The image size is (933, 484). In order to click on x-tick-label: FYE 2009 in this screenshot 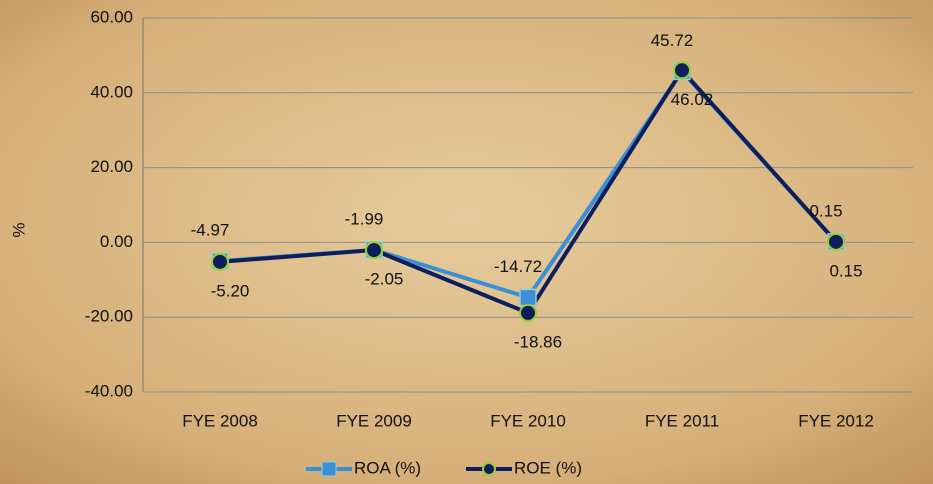, I will do `click(374, 420)`.